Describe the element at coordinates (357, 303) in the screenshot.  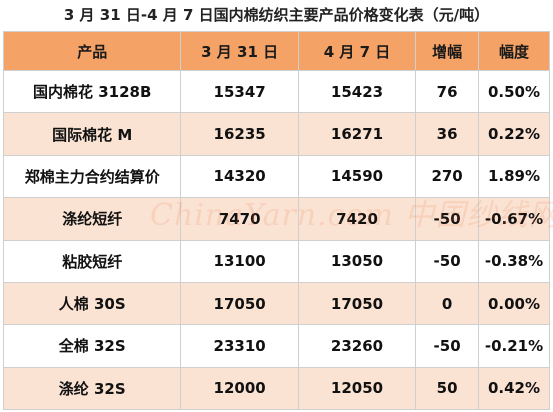
I see `apr7-price-cell: 17050` at that location.